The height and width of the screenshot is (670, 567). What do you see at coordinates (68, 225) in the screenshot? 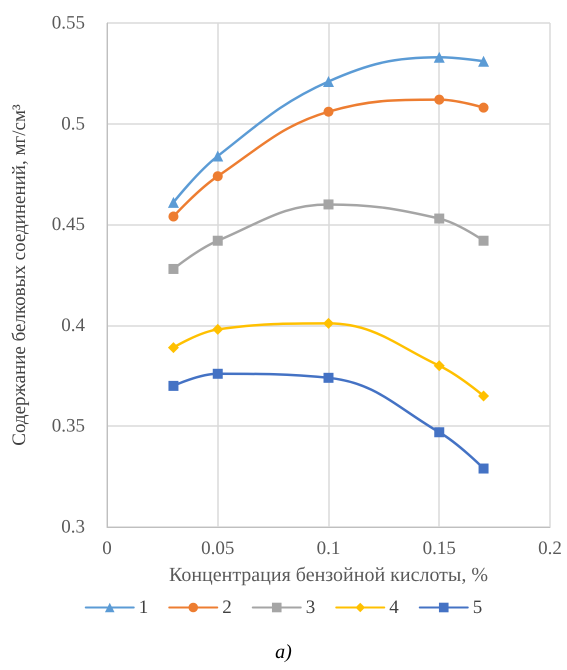
I see `y-tick-label: 0.45` at bounding box center [68, 225].